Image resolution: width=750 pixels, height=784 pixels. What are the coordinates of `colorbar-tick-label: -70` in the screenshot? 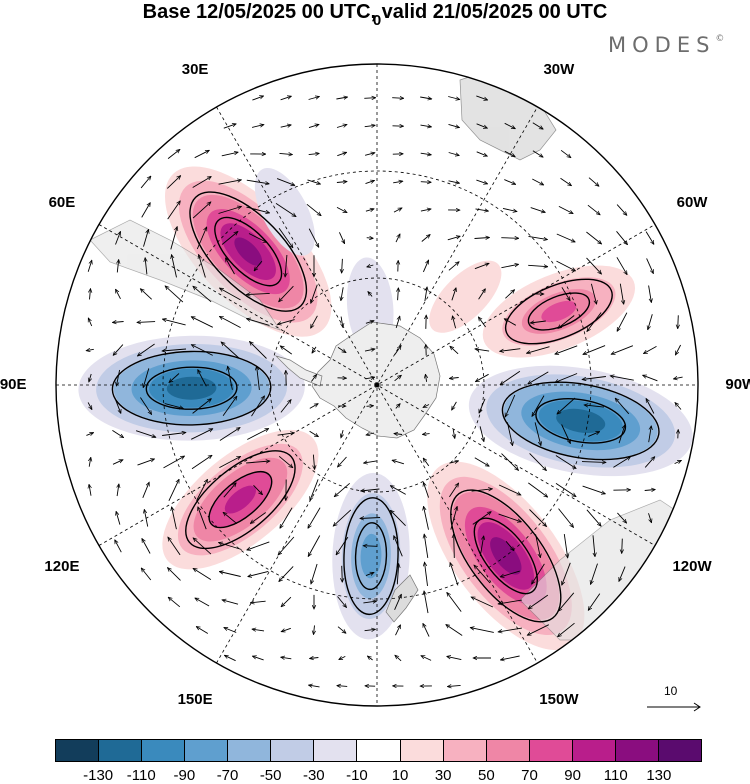 It's located at (228, 775).